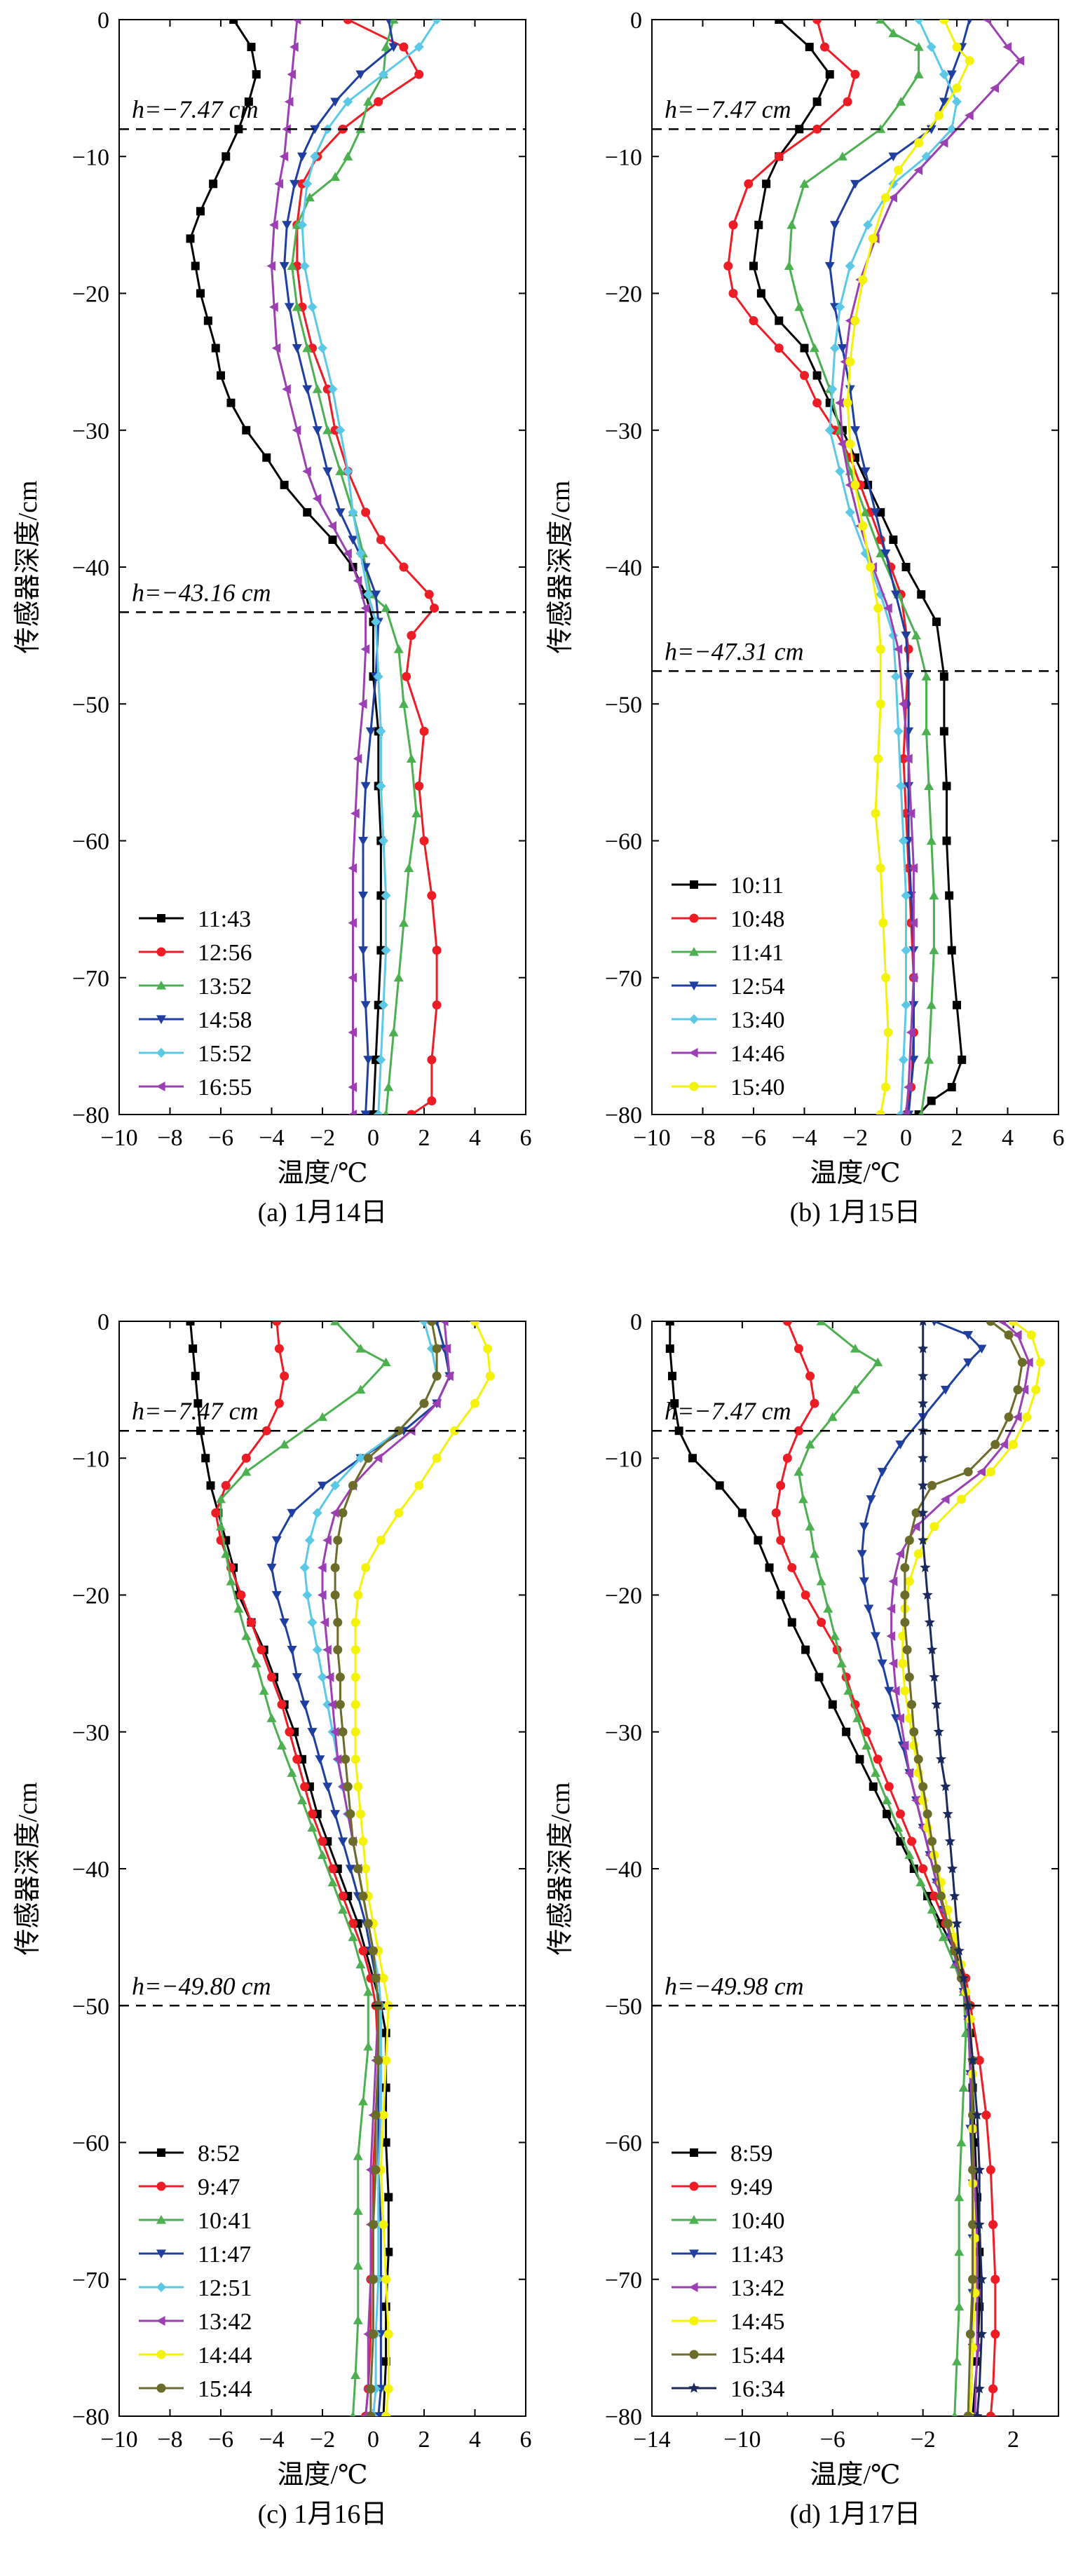 This screenshot has width=1076, height=2576. What do you see at coordinates (220, 1138) in the screenshot?
I see `x-tick-label: −6` at bounding box center [220, 1138].